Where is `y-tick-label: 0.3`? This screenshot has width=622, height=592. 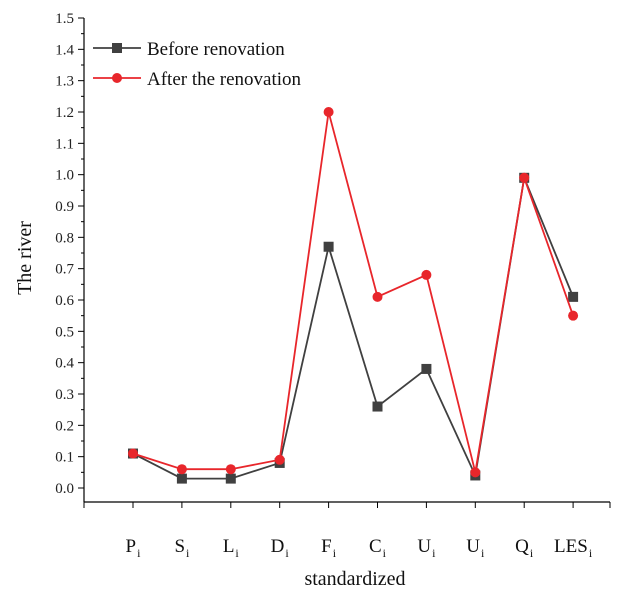 y-tick-label: 0.3 is located at coordinates (64, 395).